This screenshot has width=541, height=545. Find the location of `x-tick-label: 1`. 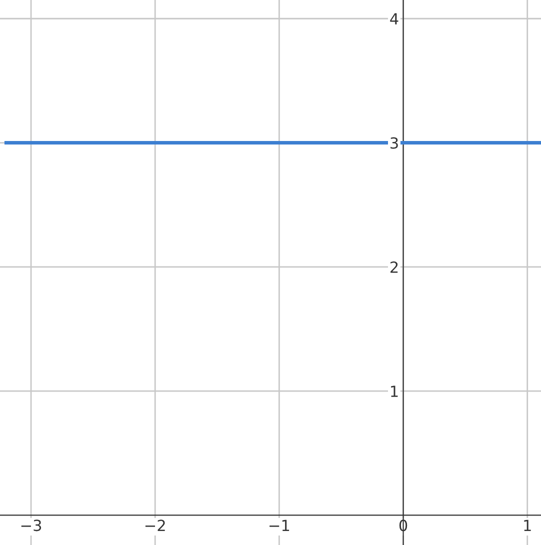

x-tick-label: 1 is located at coordinates (527, 525).